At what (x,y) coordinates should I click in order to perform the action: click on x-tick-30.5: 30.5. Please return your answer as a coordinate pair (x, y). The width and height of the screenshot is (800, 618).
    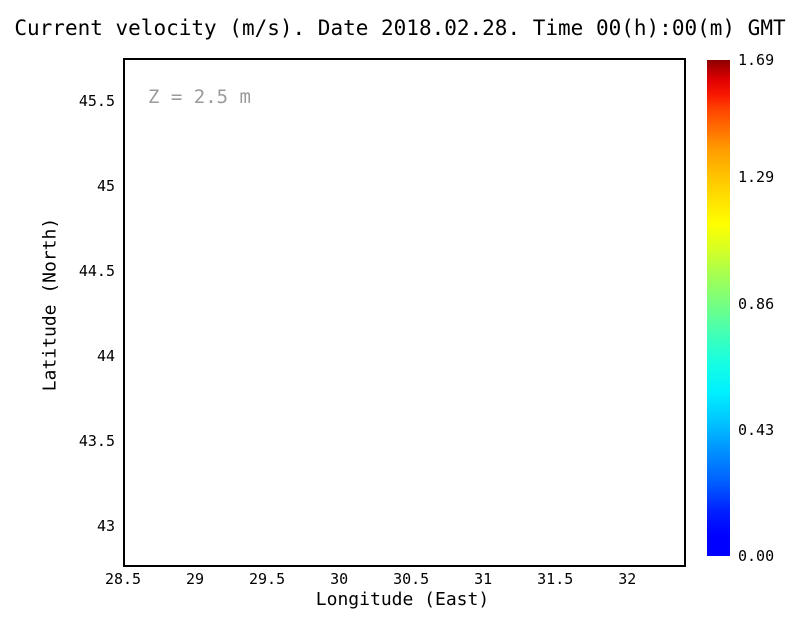
    Looking at the image, I should click on (411, 579).